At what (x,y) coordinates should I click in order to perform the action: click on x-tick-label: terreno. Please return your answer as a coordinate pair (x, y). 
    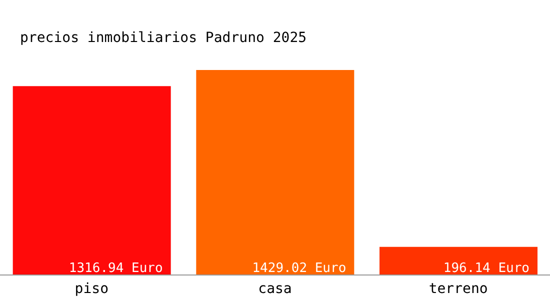
    Looking at the image, I should click on (458, 288).